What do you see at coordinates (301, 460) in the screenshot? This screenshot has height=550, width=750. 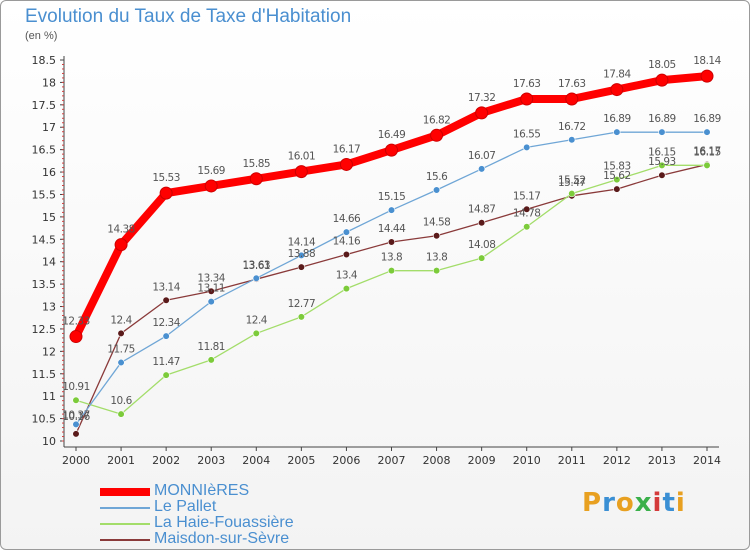 I see `x-tick-label: 2005` at bounding box center [301, 460].